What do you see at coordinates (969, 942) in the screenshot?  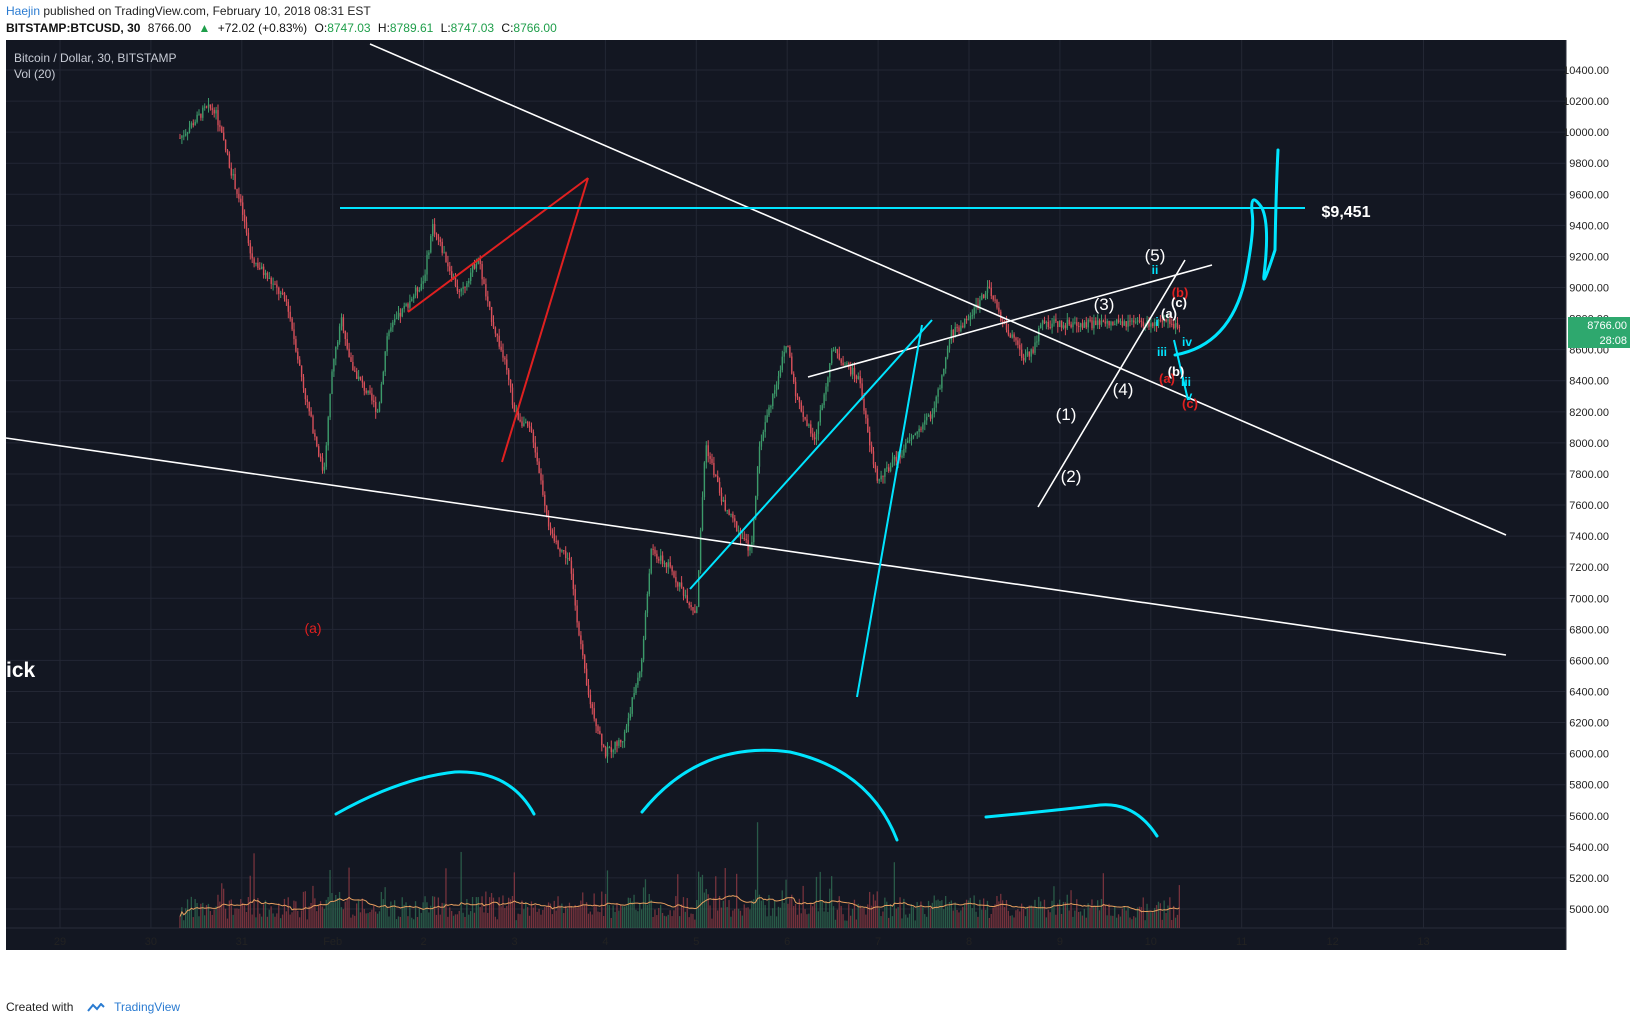 I see `time-tick-label: 8` at bounding box center [969, 942].